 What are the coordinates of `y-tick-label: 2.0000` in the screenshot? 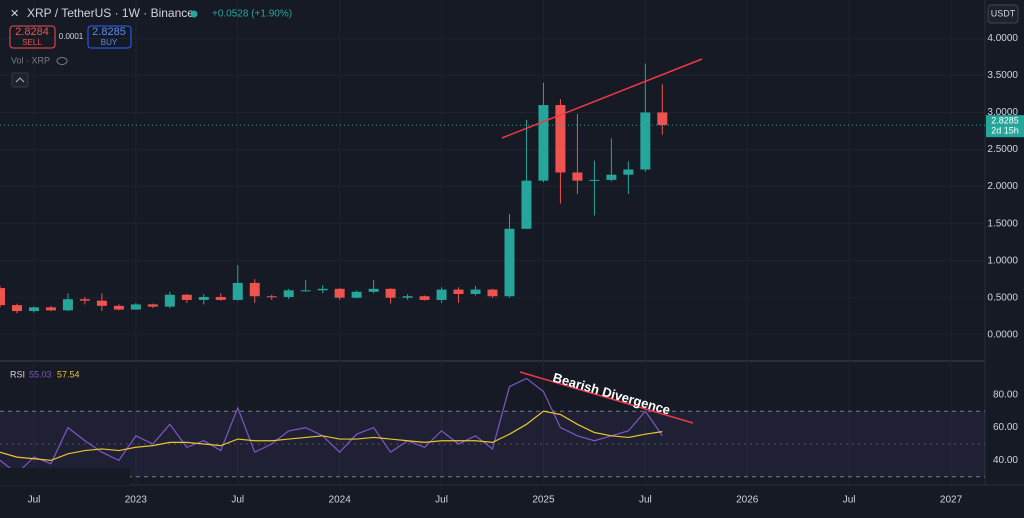 It's located at (1002, 186).